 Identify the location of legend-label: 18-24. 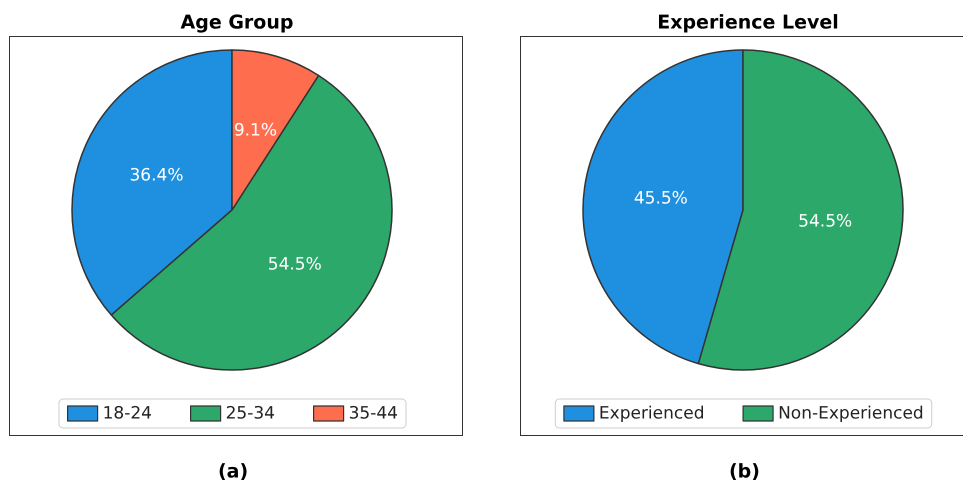
(127, 414).